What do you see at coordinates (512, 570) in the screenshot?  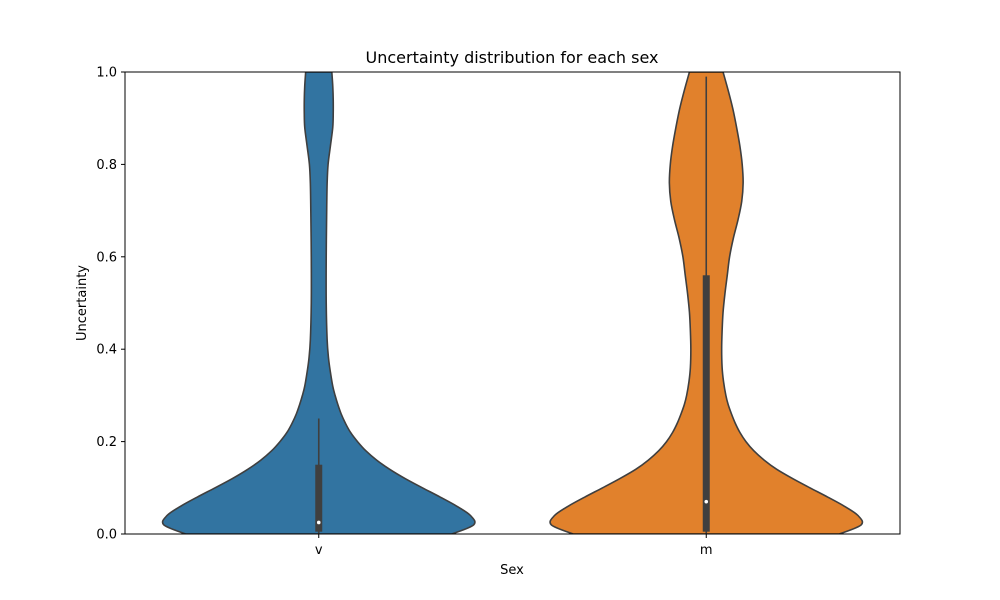 I see `x-axis-label: Sex` at bounding box center [512, 570].